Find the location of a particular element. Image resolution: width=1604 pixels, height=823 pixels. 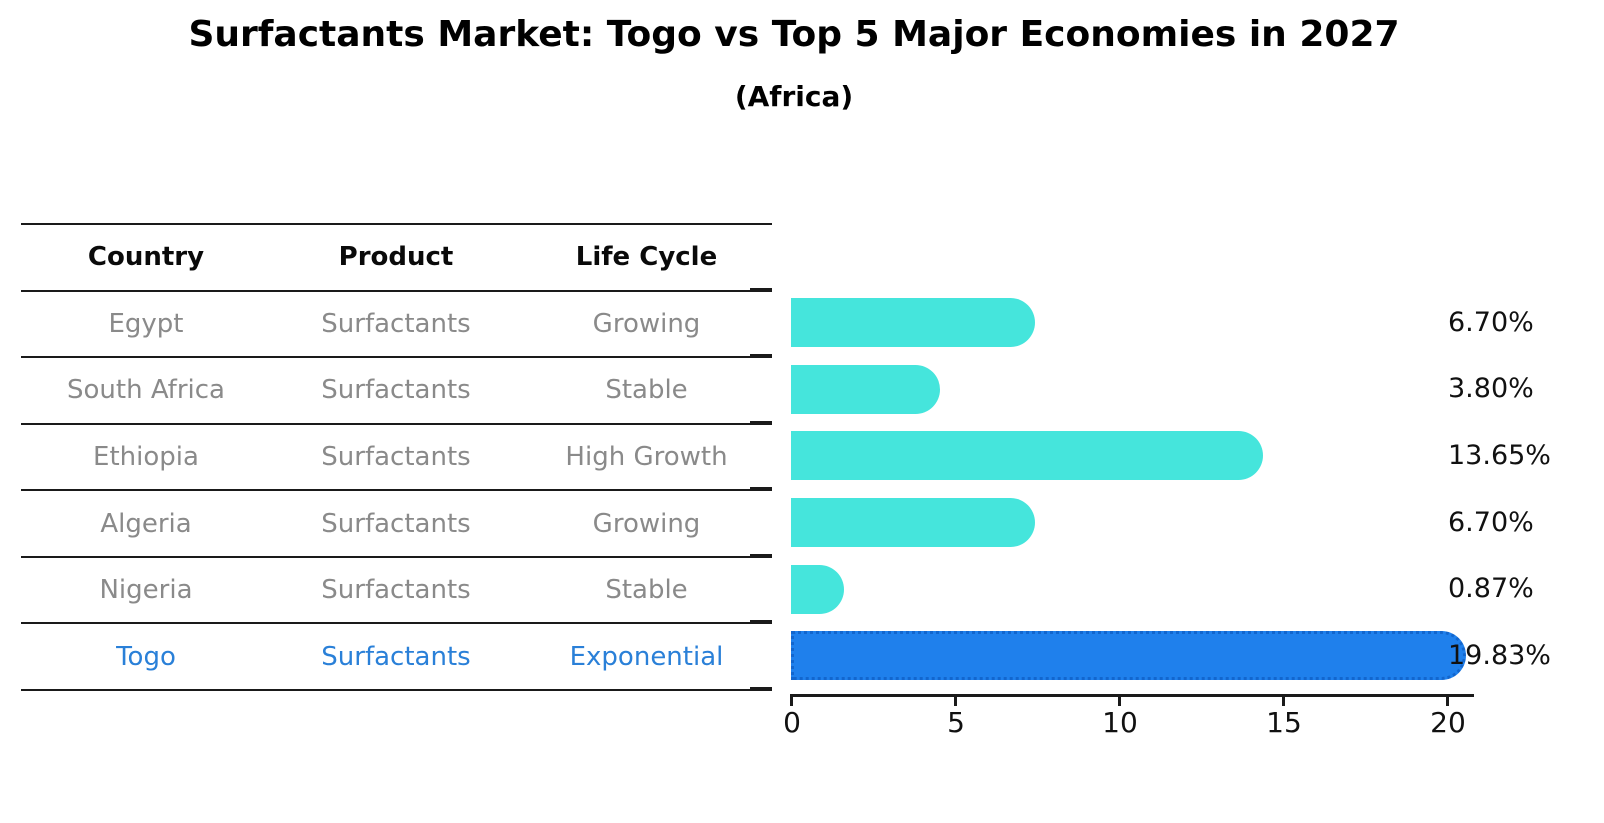

table-header-row: Country Product Life Cycle is located at coordinates (396, 258).